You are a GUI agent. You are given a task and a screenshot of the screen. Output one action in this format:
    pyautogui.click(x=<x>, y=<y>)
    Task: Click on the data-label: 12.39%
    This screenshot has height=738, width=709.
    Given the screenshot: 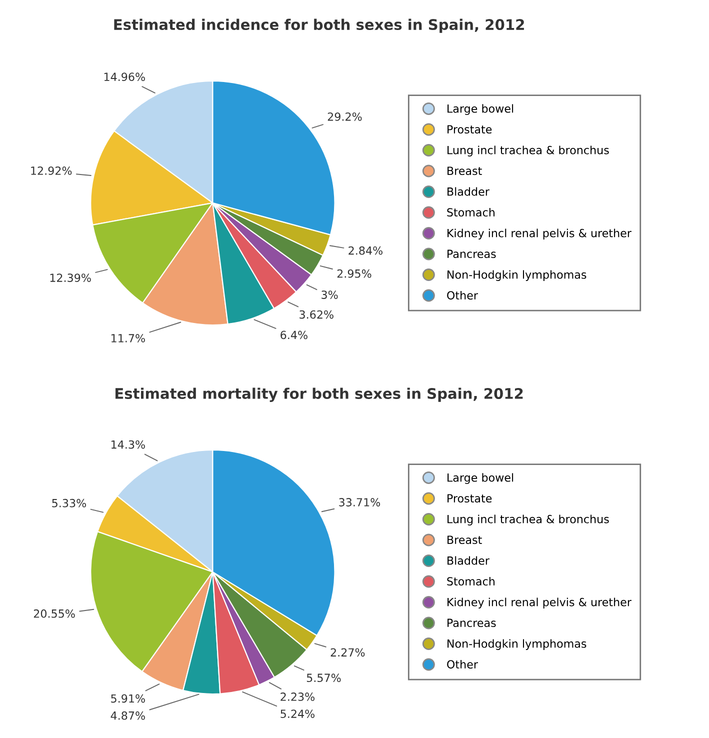 What is the action you would take?
    pyautogui.click(x=70, y=278)
    